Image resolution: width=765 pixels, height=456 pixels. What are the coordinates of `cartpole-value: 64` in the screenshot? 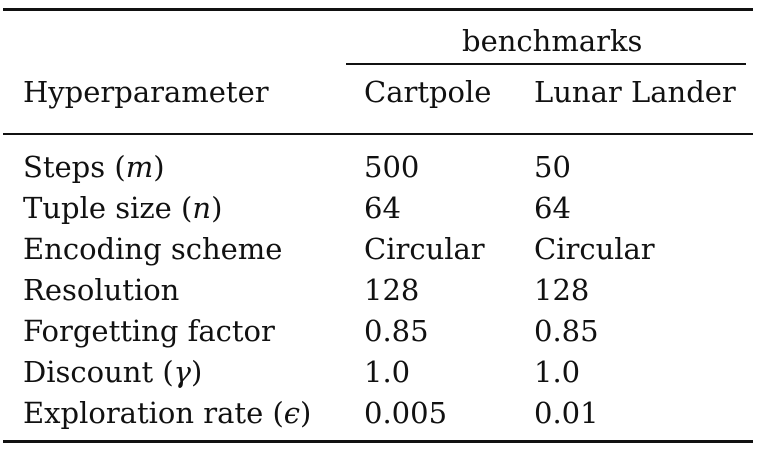 It's located at (382, 208).